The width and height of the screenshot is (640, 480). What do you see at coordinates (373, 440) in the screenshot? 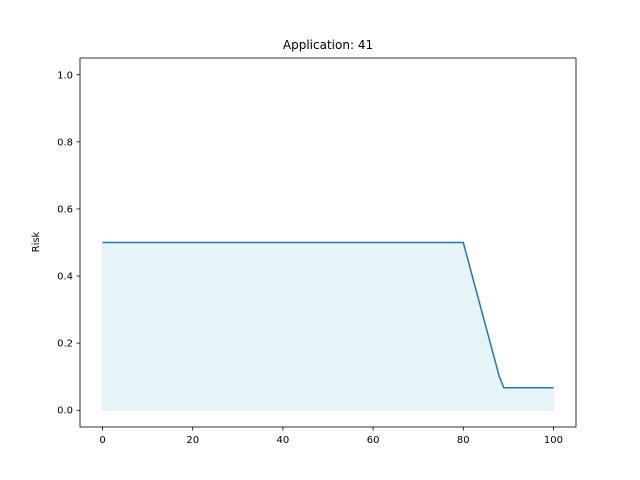
I see `x-tick-label: 60` at bounding box center [373, 440].